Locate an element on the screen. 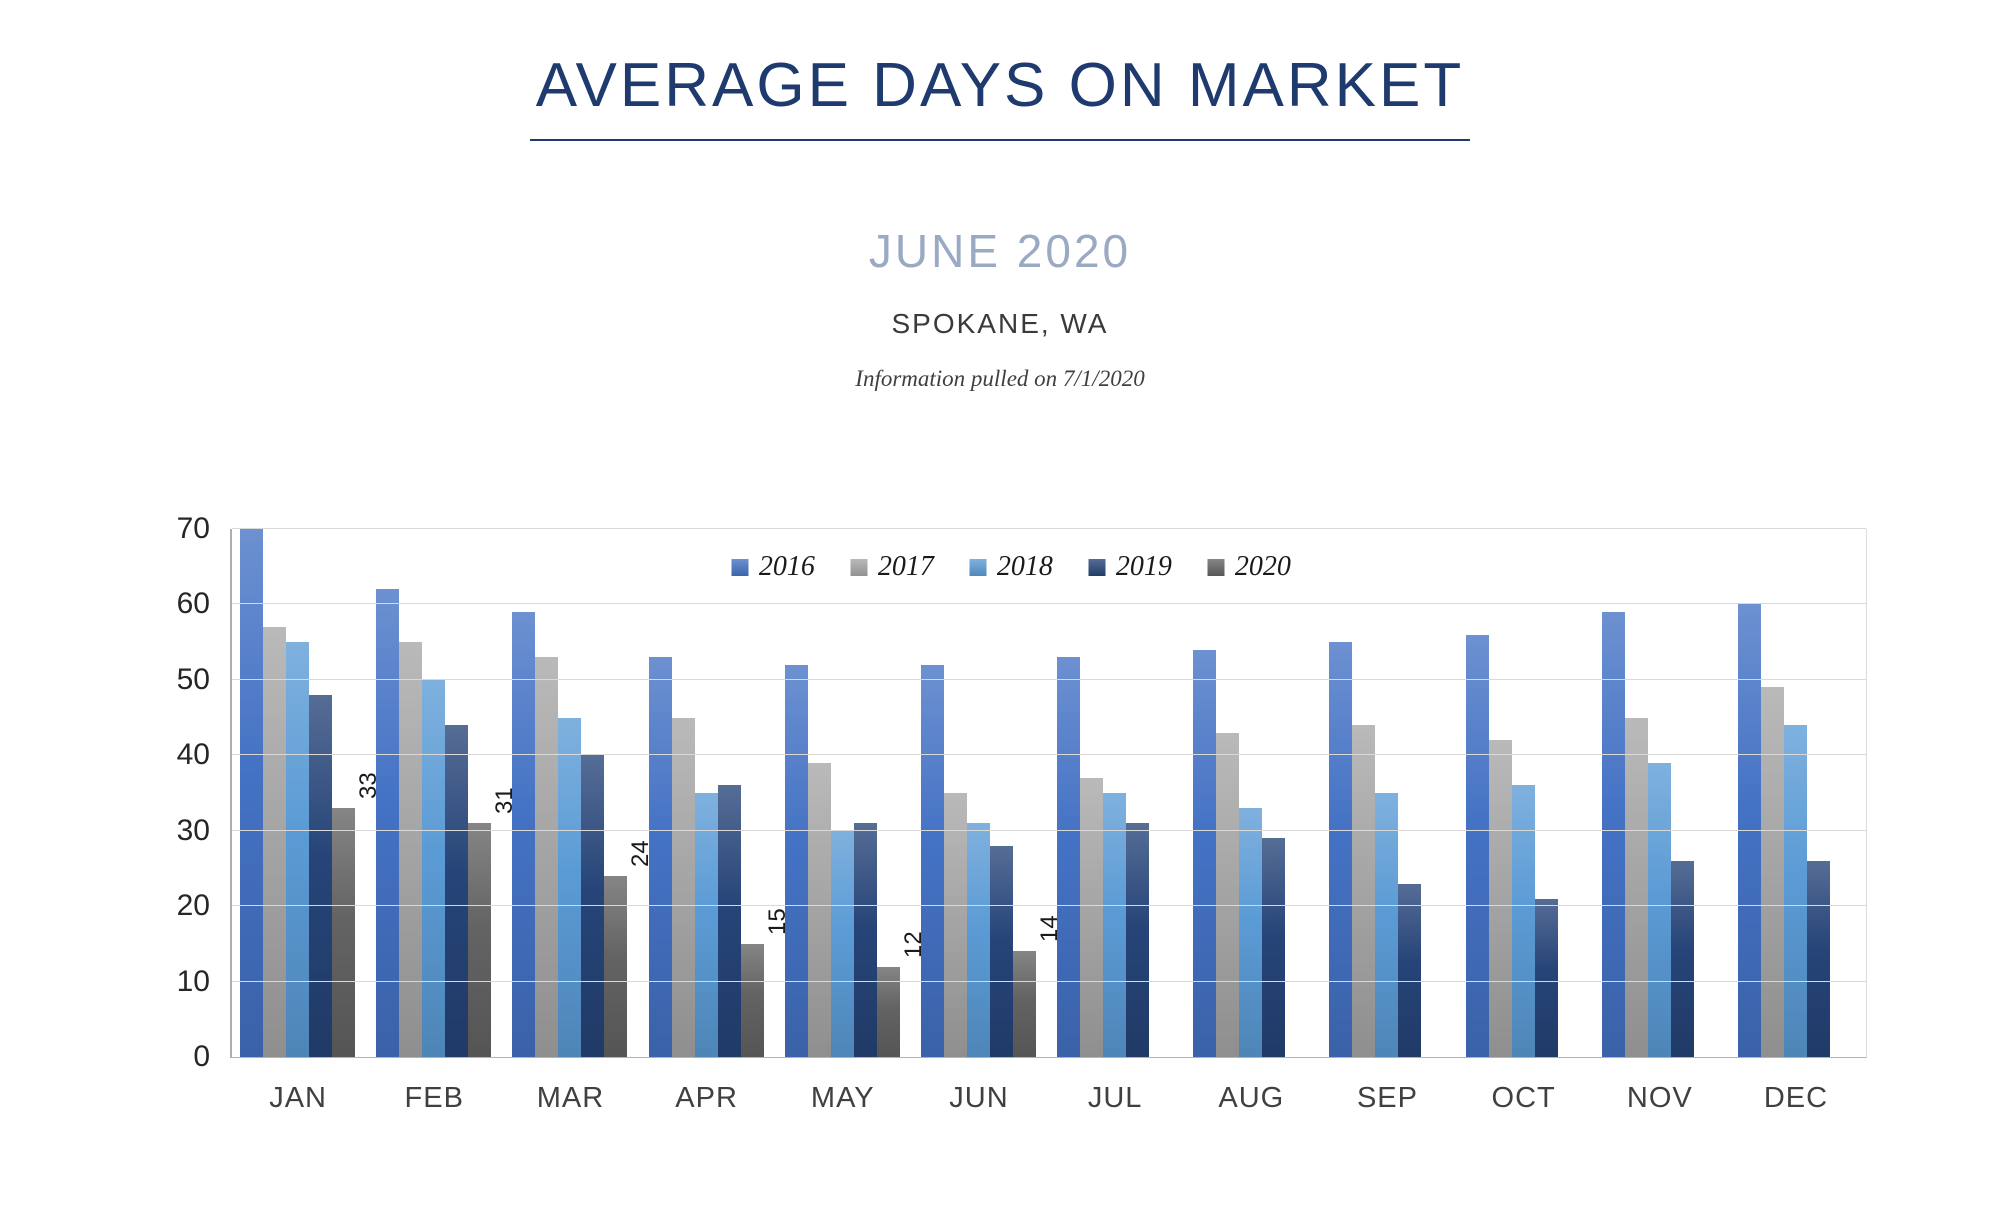  bar-2017-dec is located at coordinates (1772, 872).